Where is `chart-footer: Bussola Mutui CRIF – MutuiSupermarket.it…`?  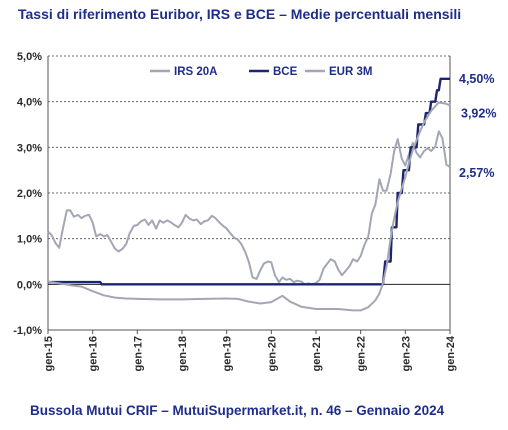 chart-footer: Bussola Mutui CRIF – MutuiSupermarket.it… is located at coordinates (237, 410).